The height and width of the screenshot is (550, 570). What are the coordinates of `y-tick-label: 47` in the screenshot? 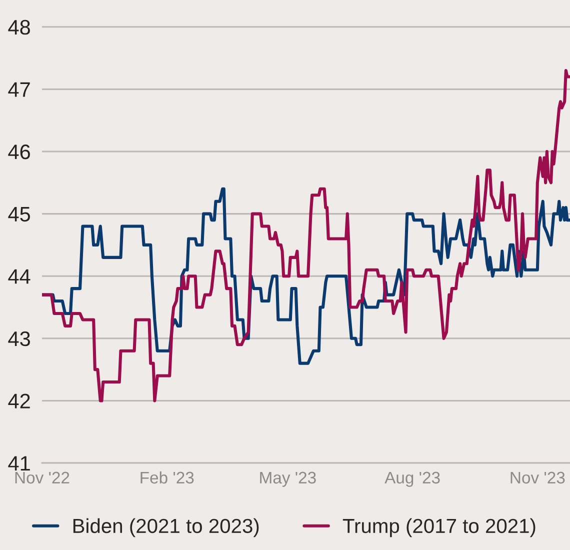 It's located at (19, 89).